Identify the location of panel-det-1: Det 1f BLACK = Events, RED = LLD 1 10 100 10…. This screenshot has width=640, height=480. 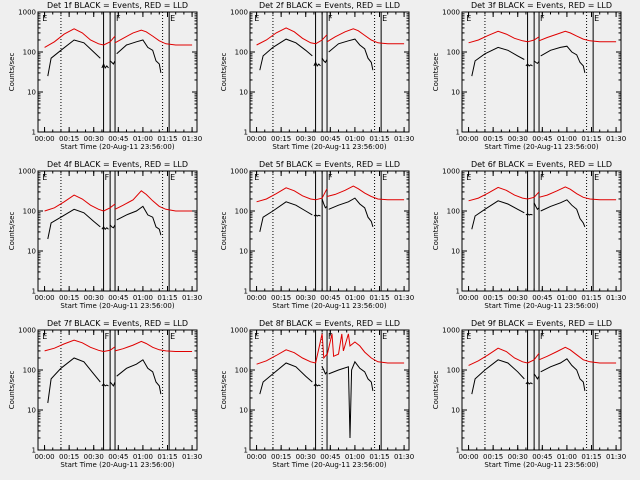
(105, 76).